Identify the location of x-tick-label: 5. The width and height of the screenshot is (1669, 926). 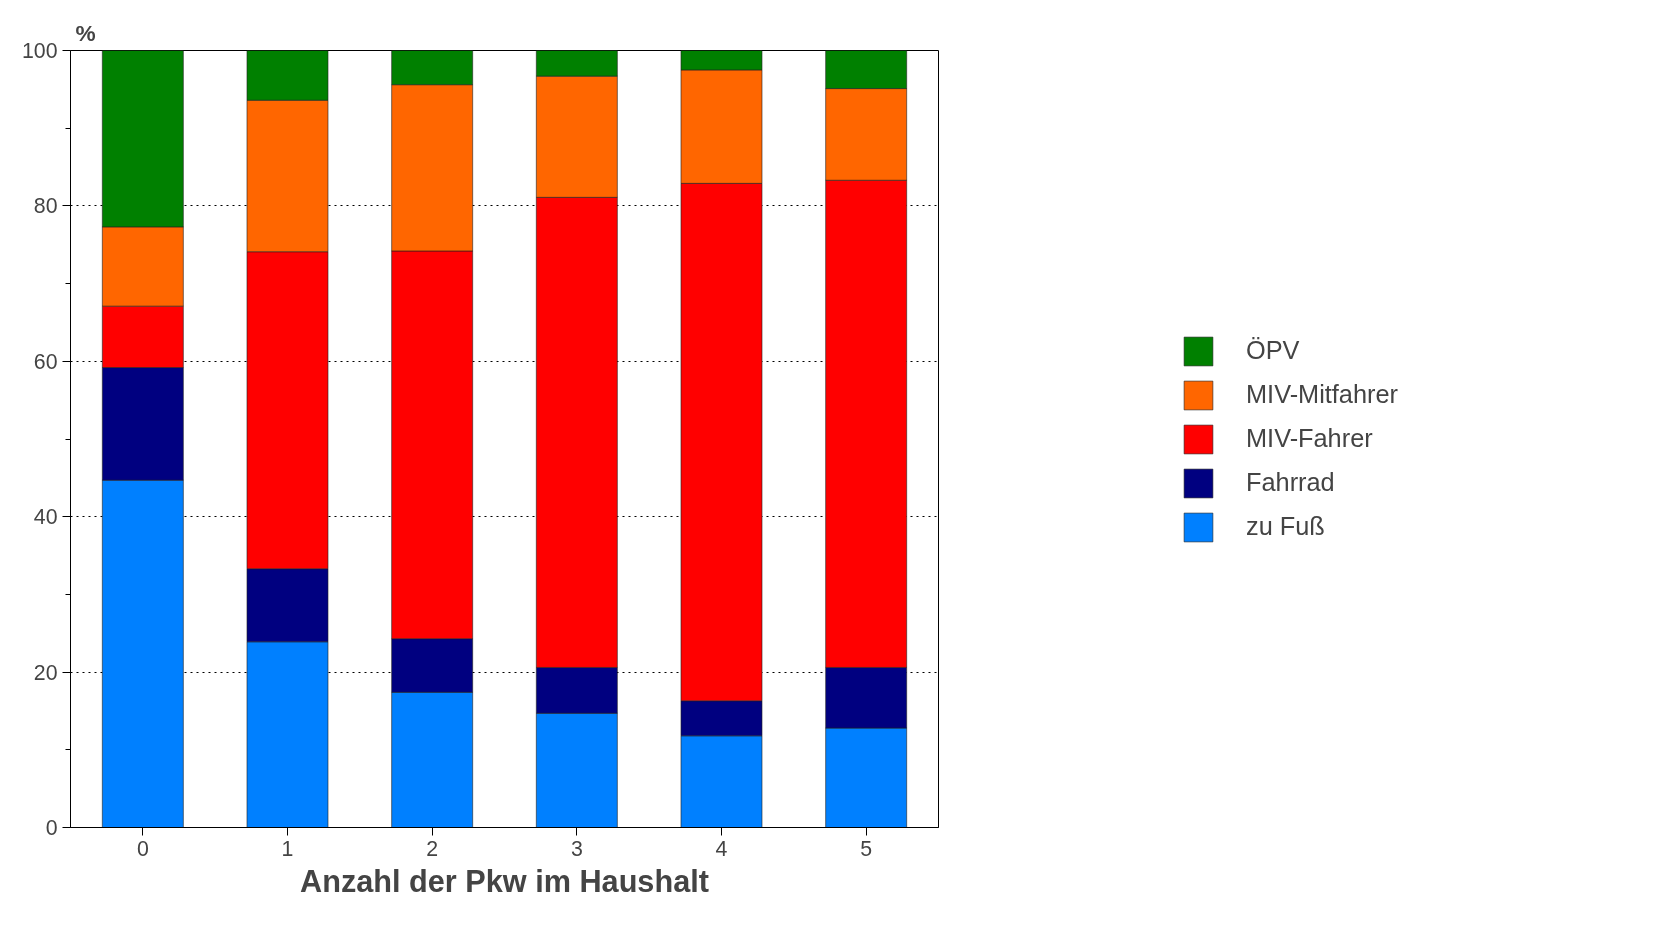
(866, 848).